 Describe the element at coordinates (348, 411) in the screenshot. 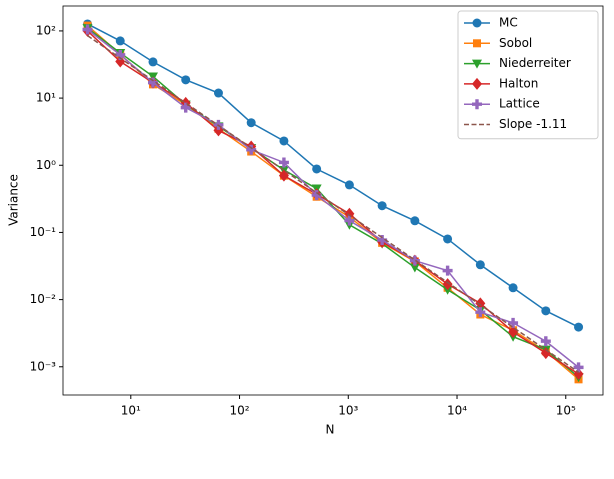

I see `x-tick-label: 10³` at that location.